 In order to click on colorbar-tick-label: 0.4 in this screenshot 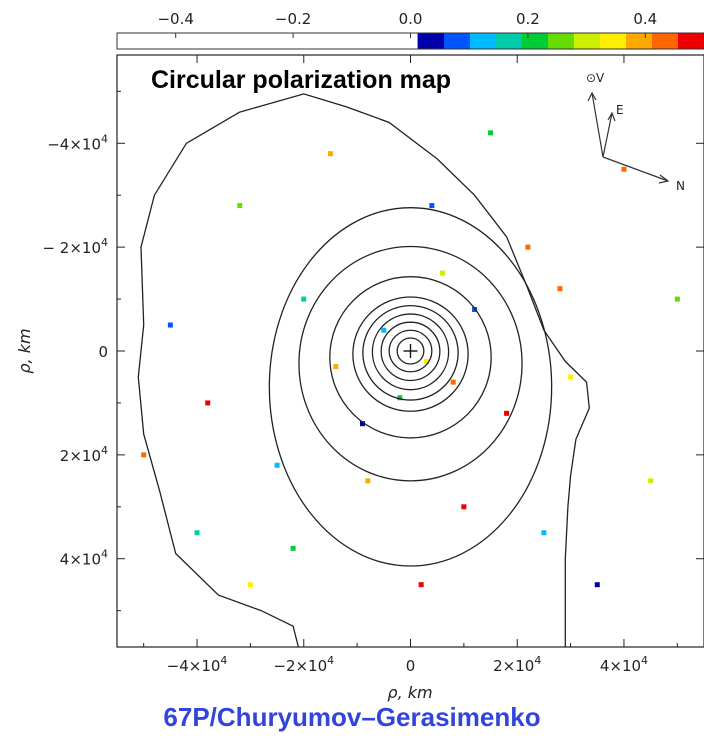, I will do `click(645, 19)`.